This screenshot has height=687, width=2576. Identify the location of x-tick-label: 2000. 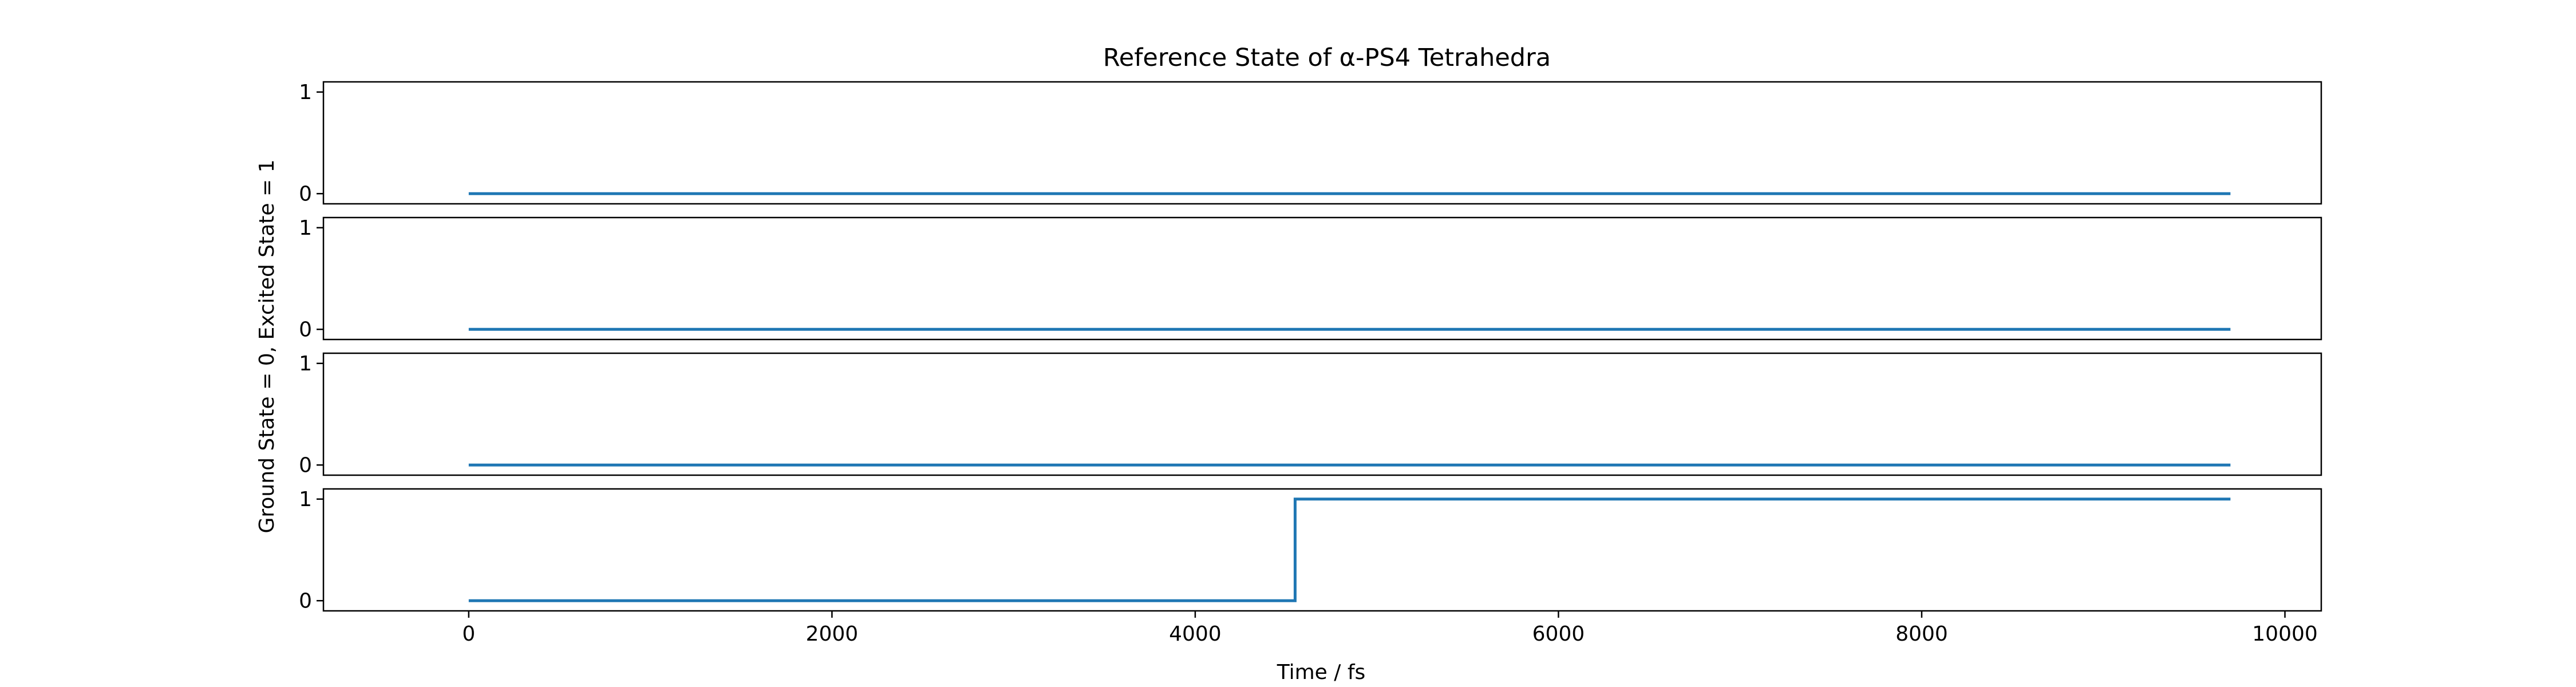
(832, 634).